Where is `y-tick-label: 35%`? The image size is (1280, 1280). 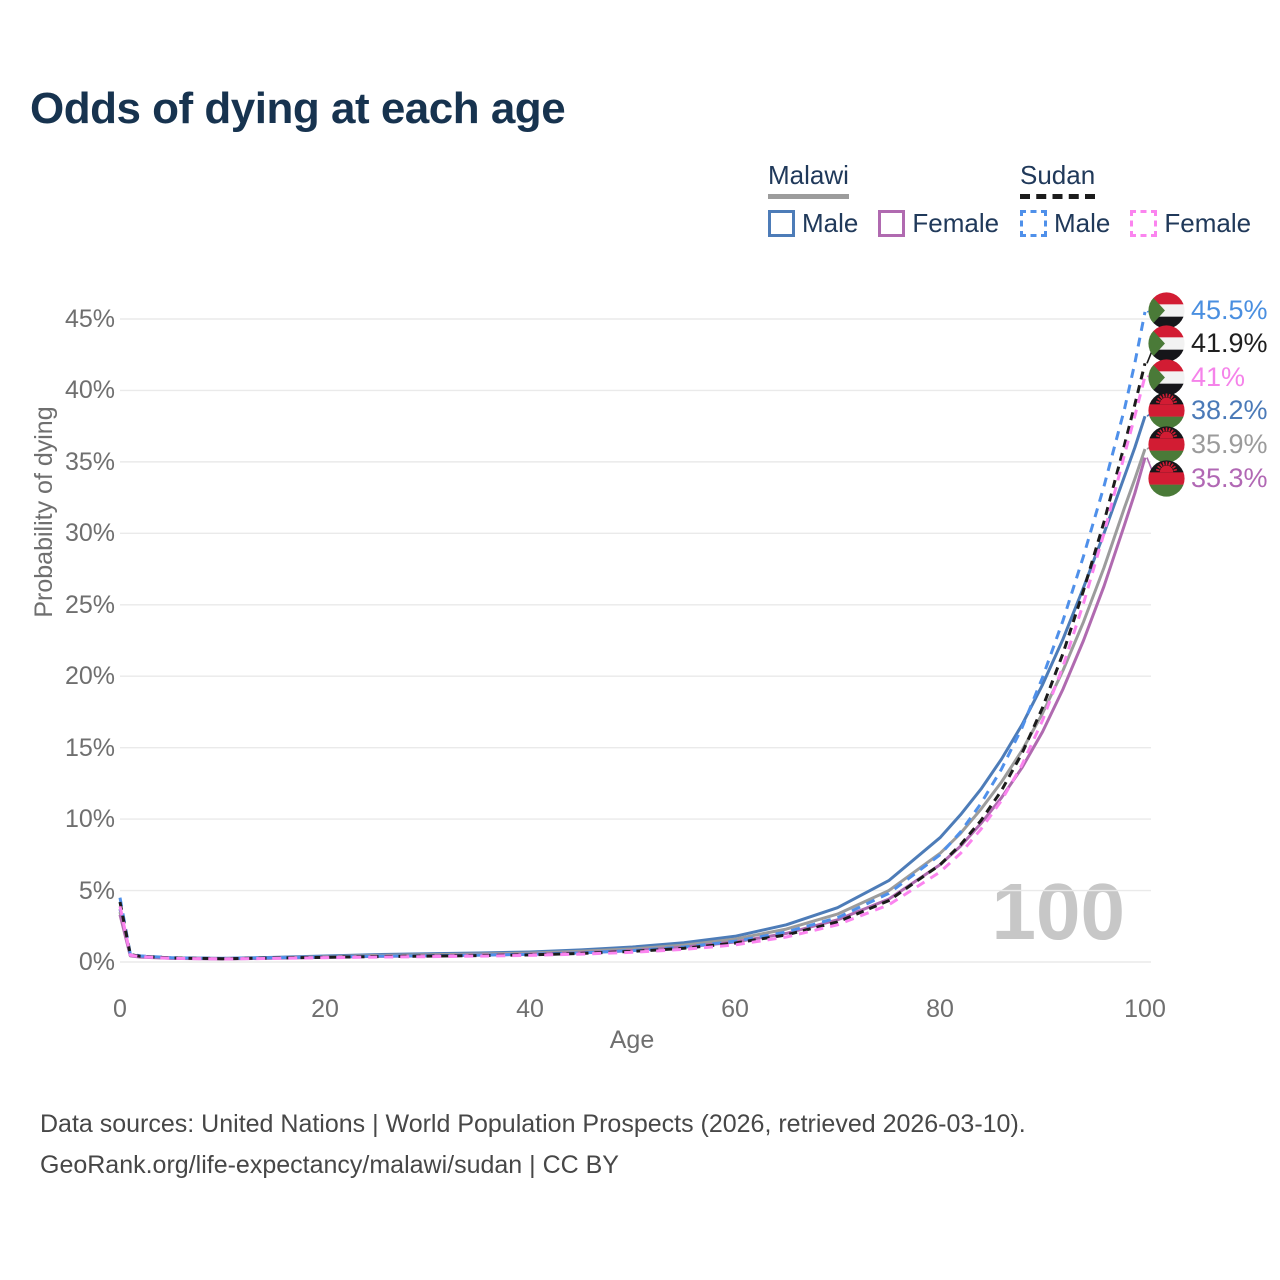
y-tick-label: 35% is located at coordinates (89, 461).